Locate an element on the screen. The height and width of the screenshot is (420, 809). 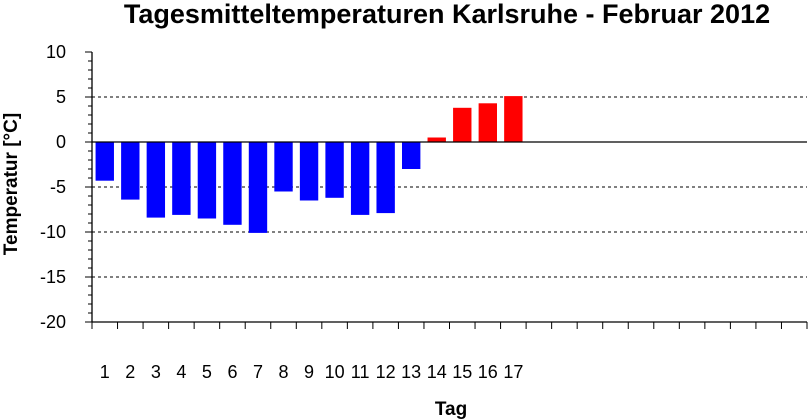
x-tick-label: 11 is located at coordinates (360, 372).